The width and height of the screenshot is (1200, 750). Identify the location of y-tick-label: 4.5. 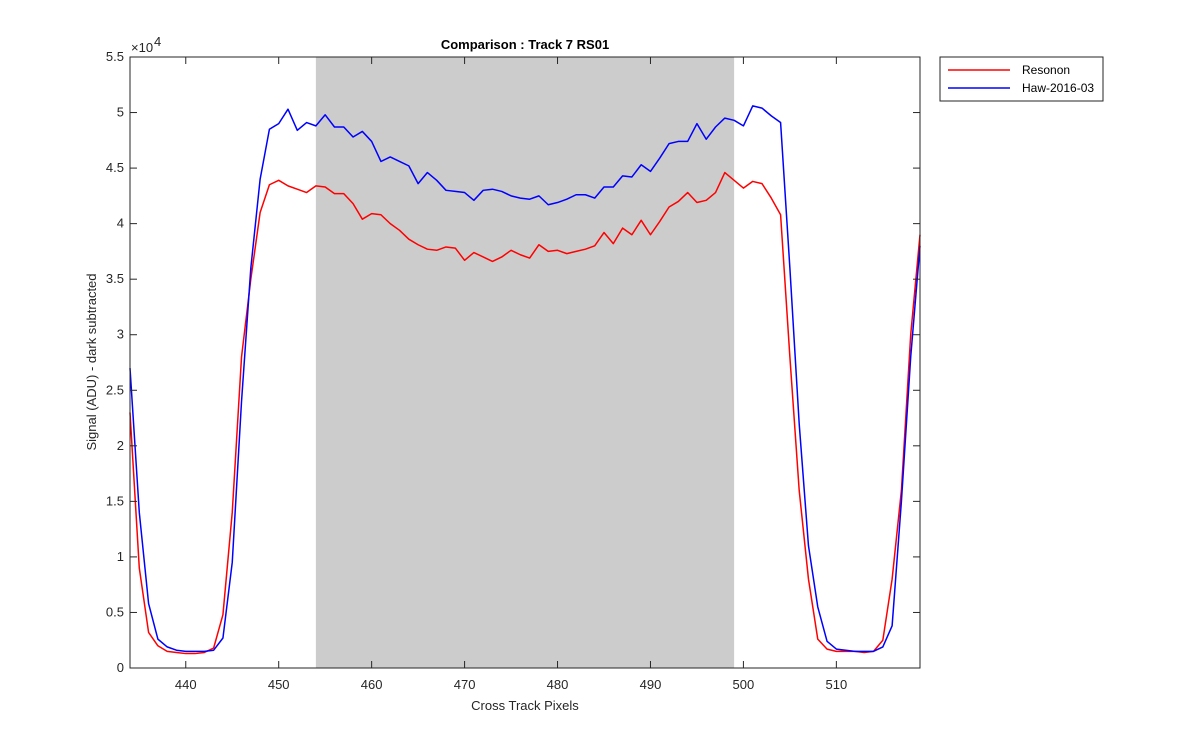
(115, 167).